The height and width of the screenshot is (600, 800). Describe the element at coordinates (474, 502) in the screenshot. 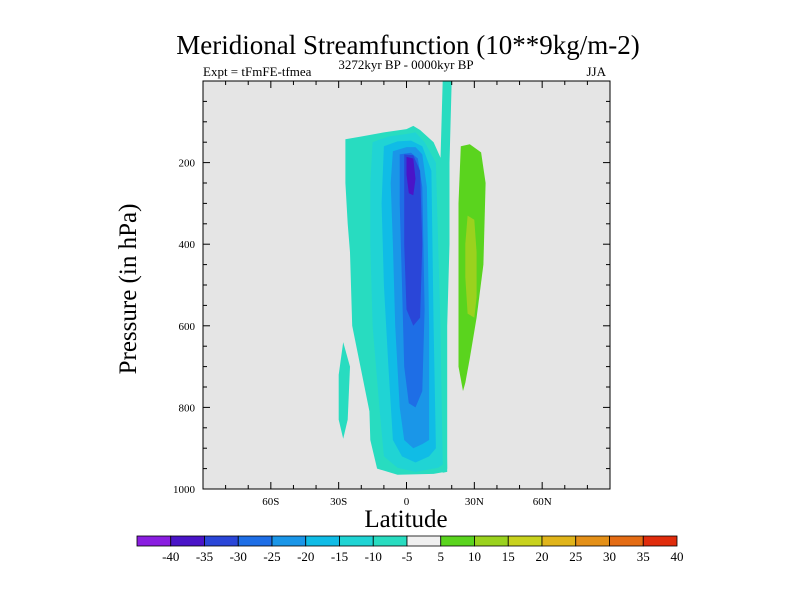

I see `x-tick-label: 30N` at that location.